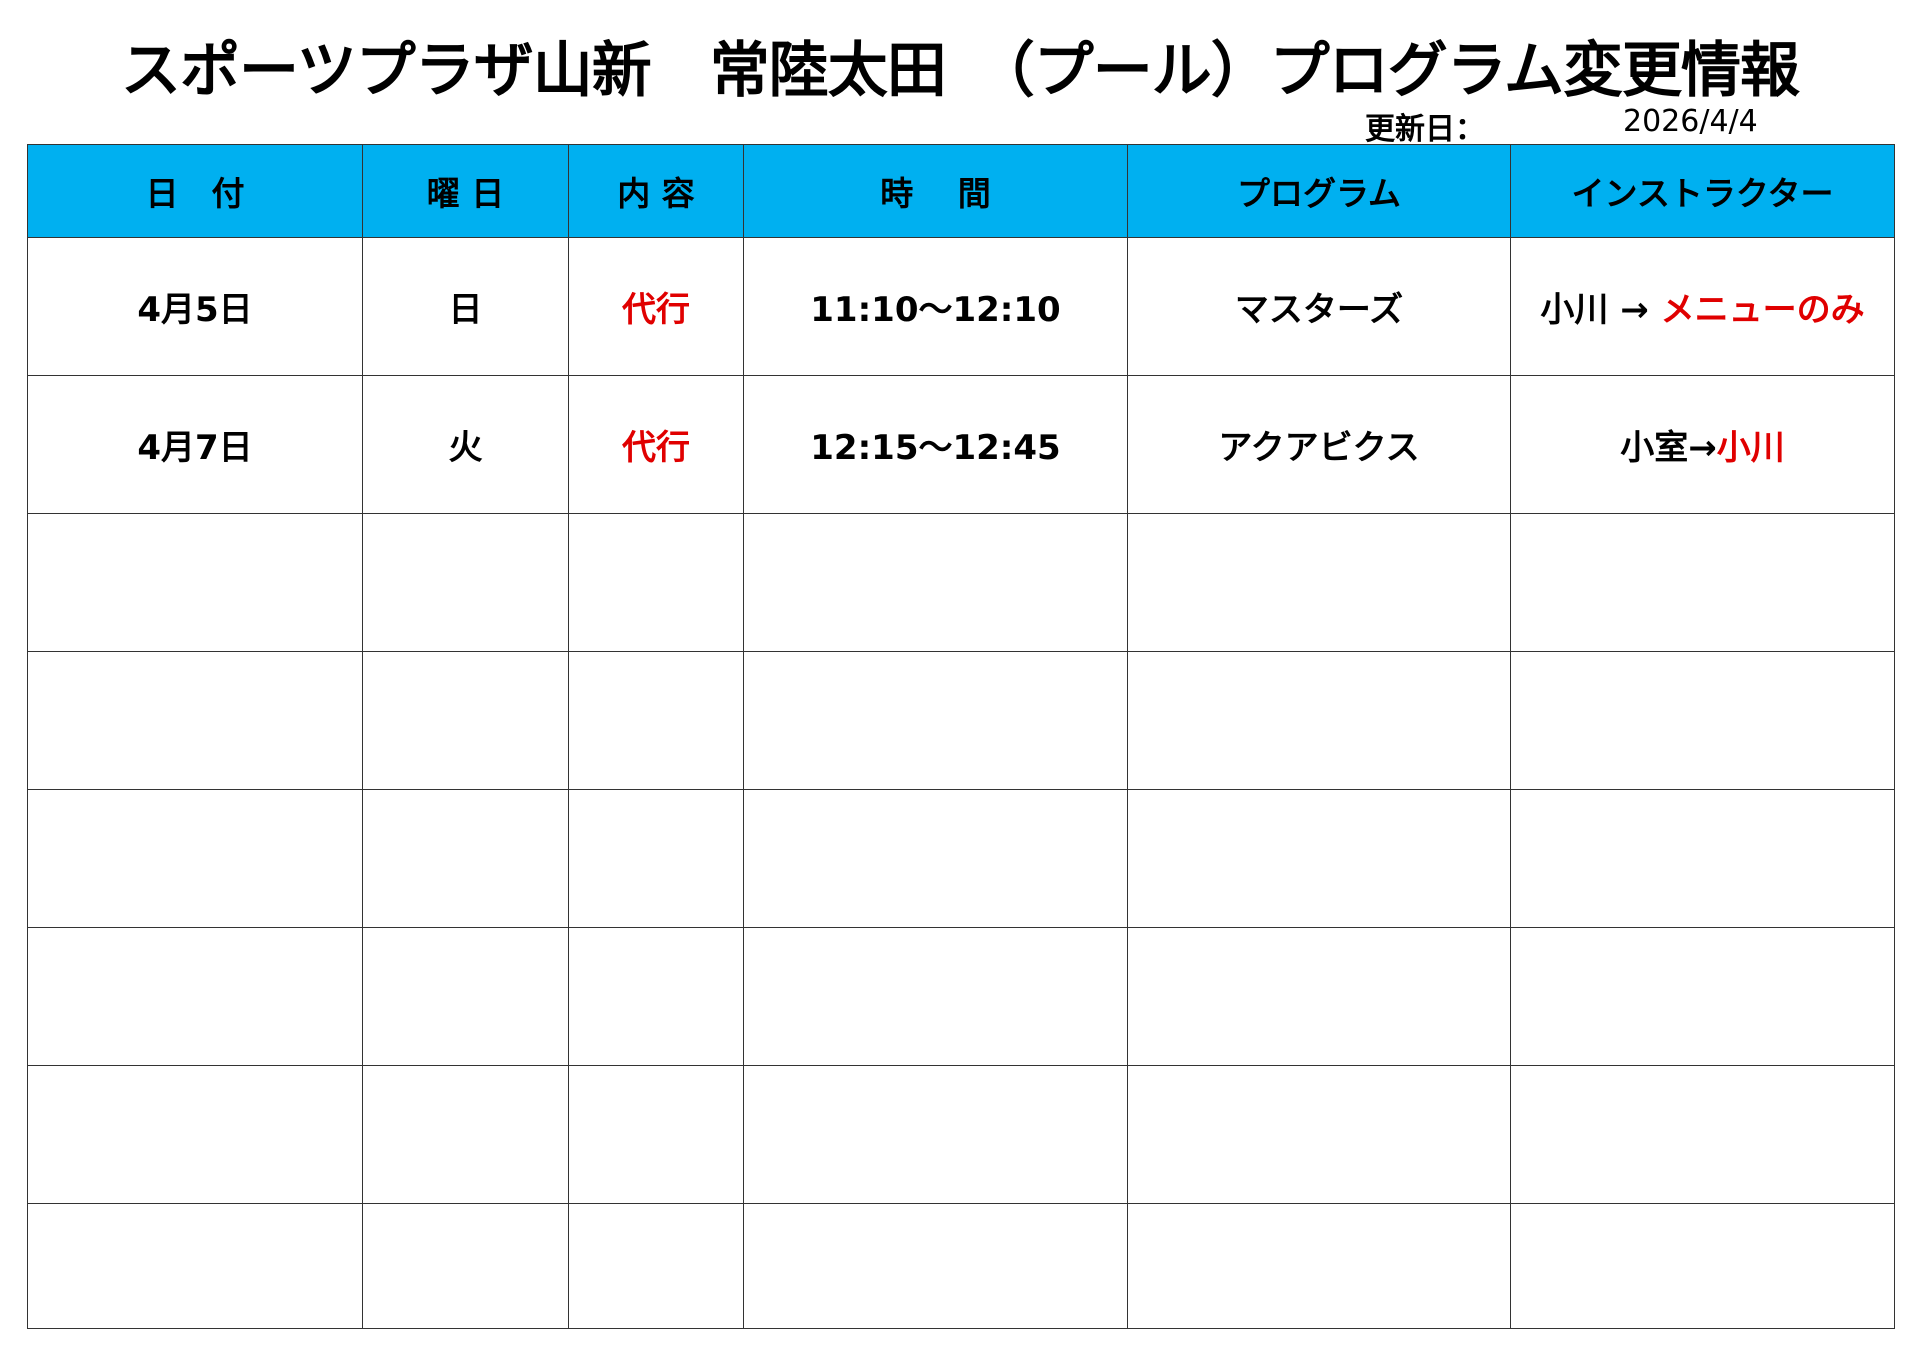 The width and height of the screenshot is (1920, 1358). I want to click on header-date: 日 付, so click(195, 191).